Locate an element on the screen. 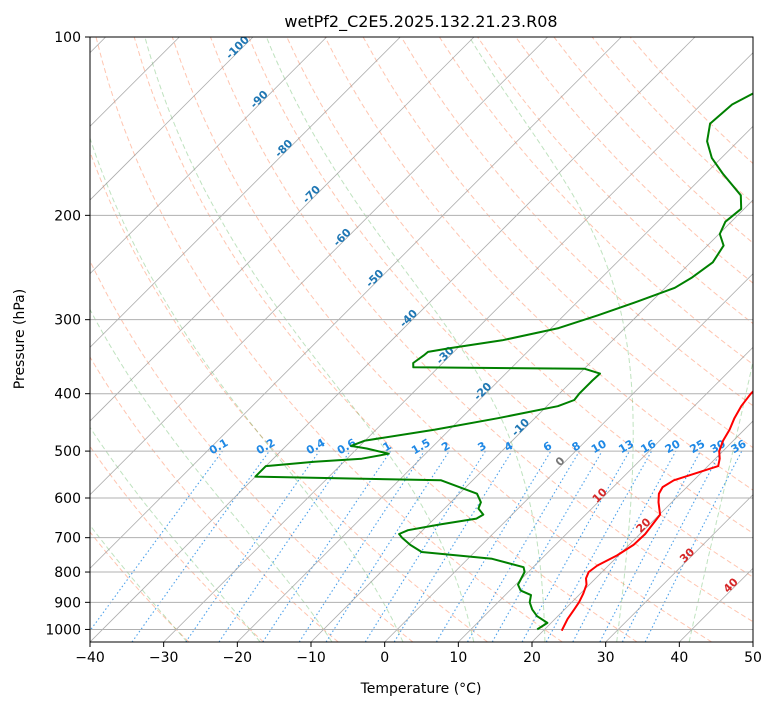 This screenshot has width=775, height=712. mixing-ratio-label: 2 is located at coordinates (445, 446).